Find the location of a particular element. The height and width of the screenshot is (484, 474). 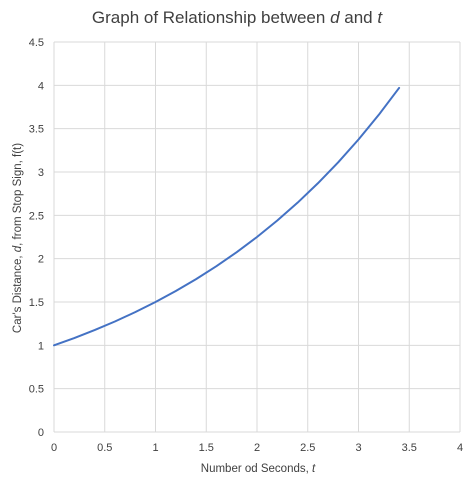

chart-title-part: and is located at coordinates (359, 17).